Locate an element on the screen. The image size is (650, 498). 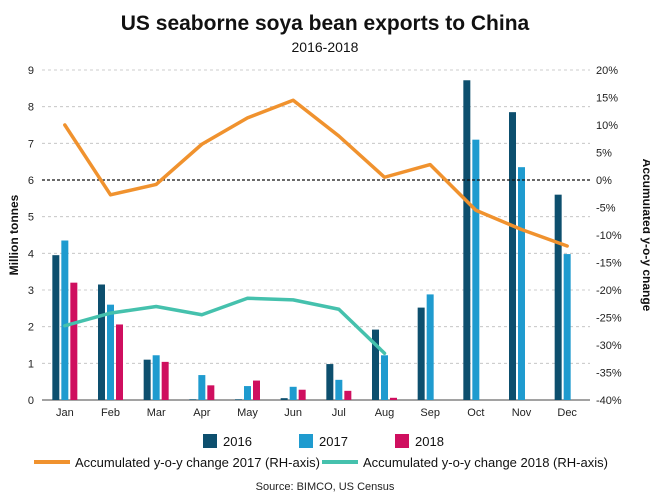
bar-2016-nov is located at coordinates (512, 256).